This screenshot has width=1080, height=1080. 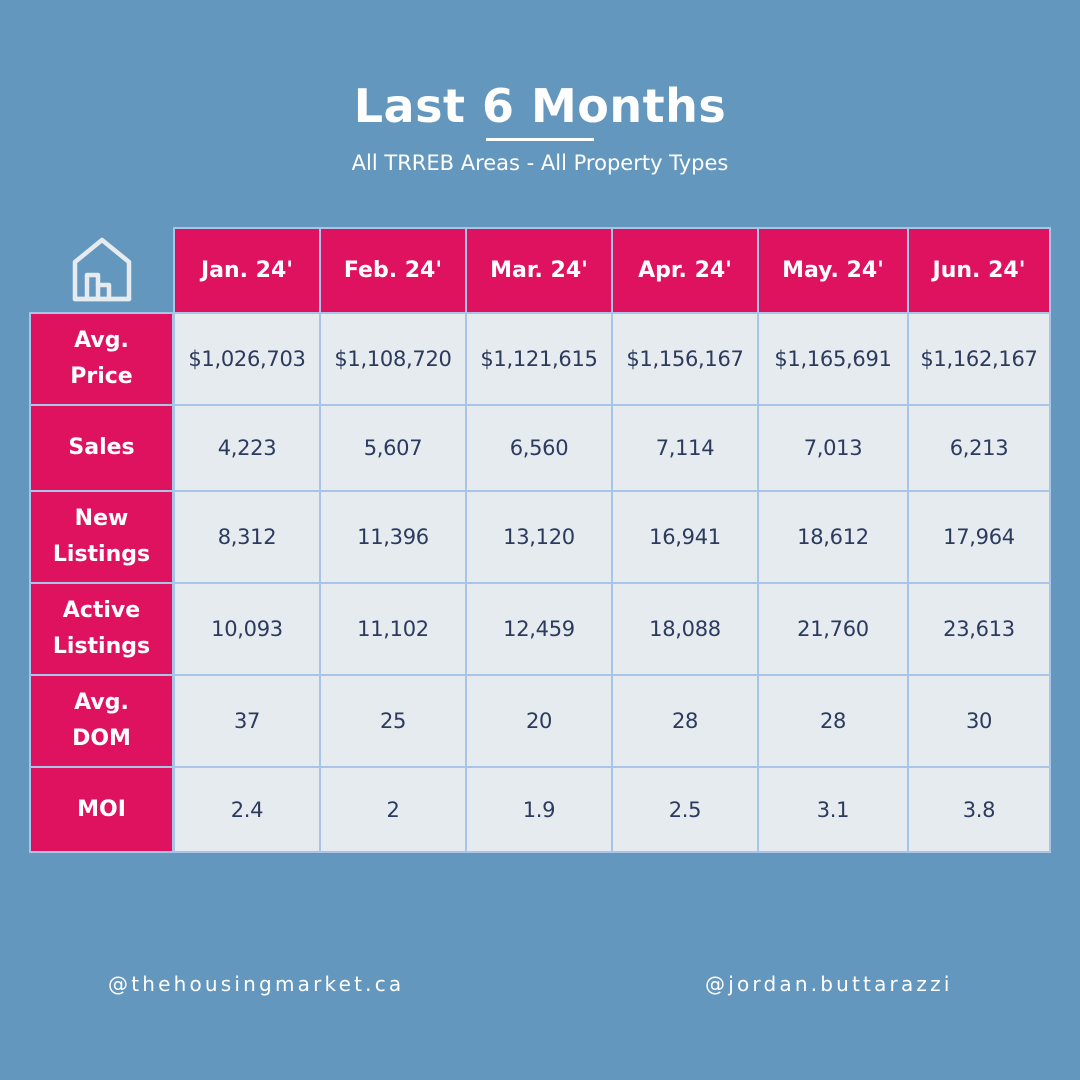 What do you see at coordinates (247, 359) in the screenshot?
I see `table-cell: $1,026,703` at bounding box center [247, 359].